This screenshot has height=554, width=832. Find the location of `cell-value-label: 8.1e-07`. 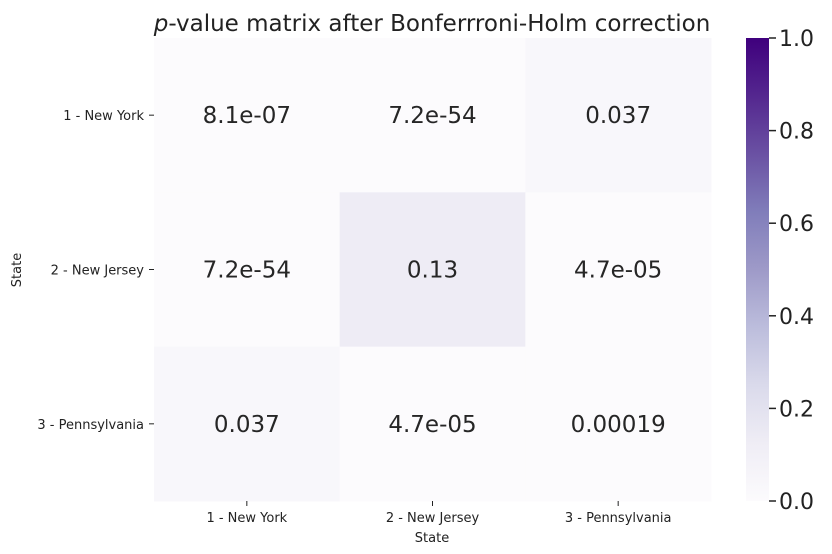

cell-value-label: 8.1e-07 is located at coordinates (247, 116).